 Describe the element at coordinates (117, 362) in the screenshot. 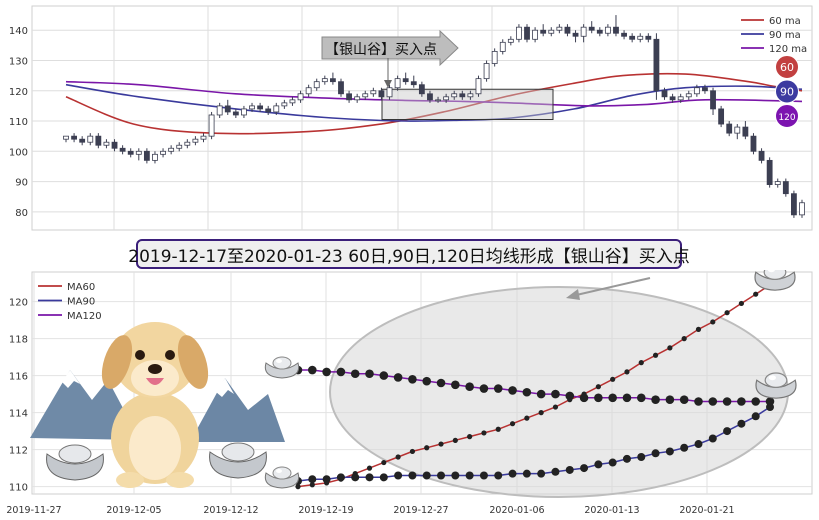

I see `puppy-ear-left` at that location.